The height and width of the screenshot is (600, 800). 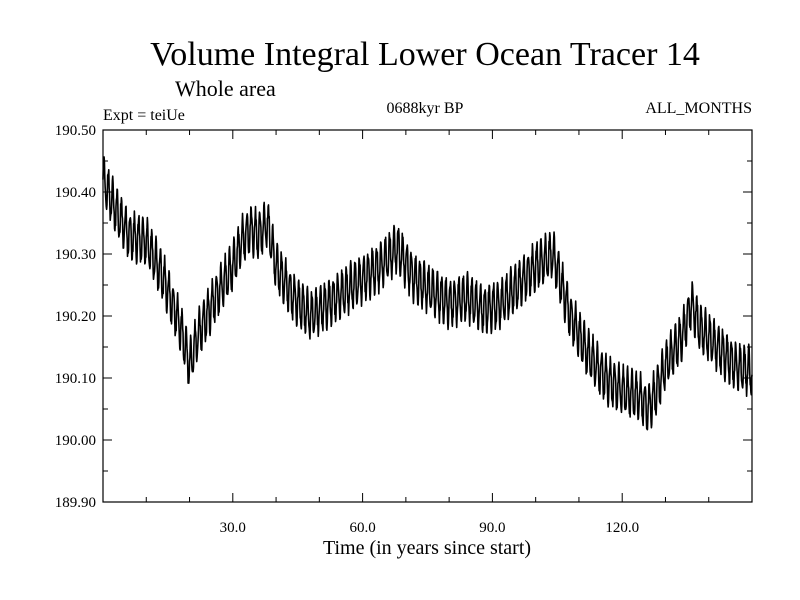 What do you see at coordinates (492, 528) in the screenshot?
I see `x-tick-label: 90.0` at bounding box center [492, 528].